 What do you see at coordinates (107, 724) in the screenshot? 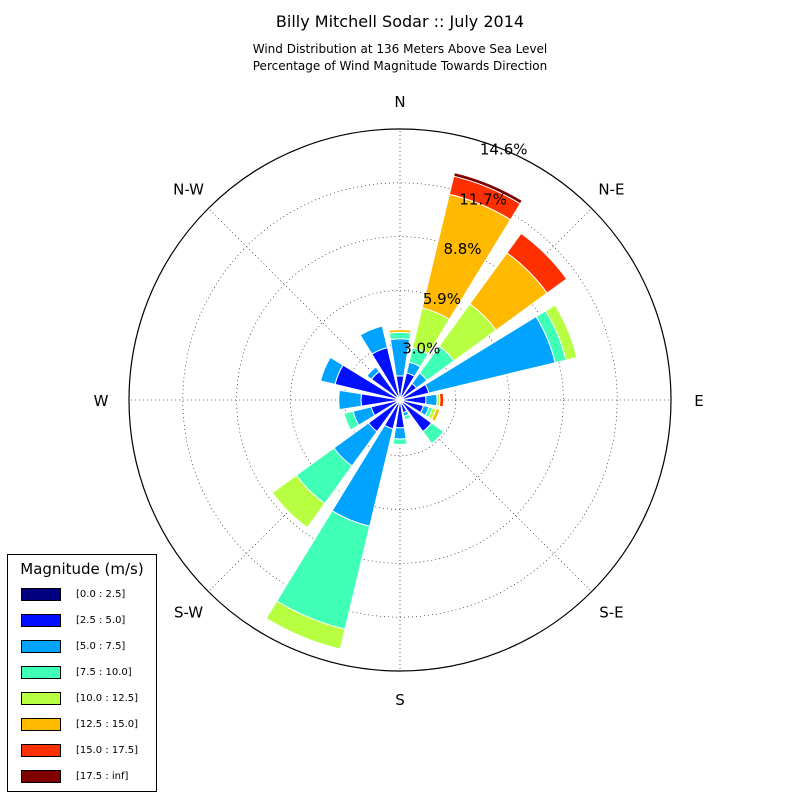
I see `legend-label: [12.5 : 15.0]` at bounding box center [107, 724].